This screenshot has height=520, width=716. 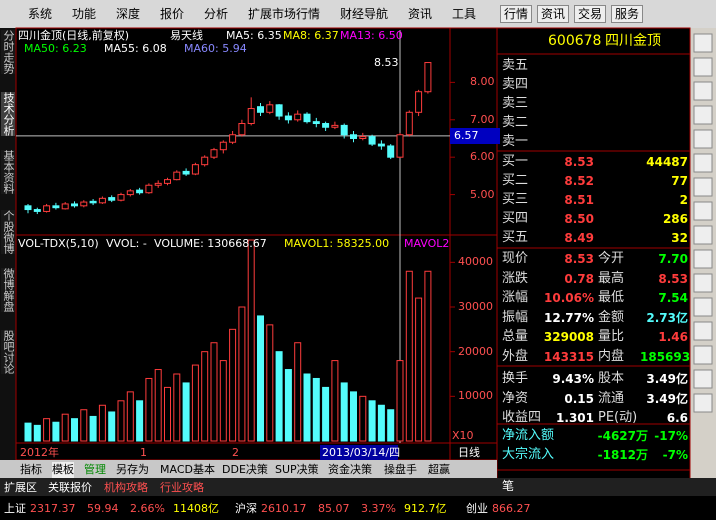 I want to click on buy-volume: 32, so click(x=679, y=238).